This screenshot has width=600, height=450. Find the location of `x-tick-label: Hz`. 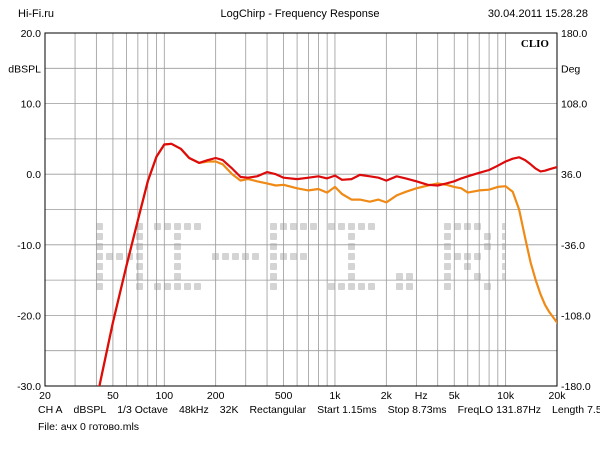

x-tick-label: Hz is located at coordinates (421, 396).